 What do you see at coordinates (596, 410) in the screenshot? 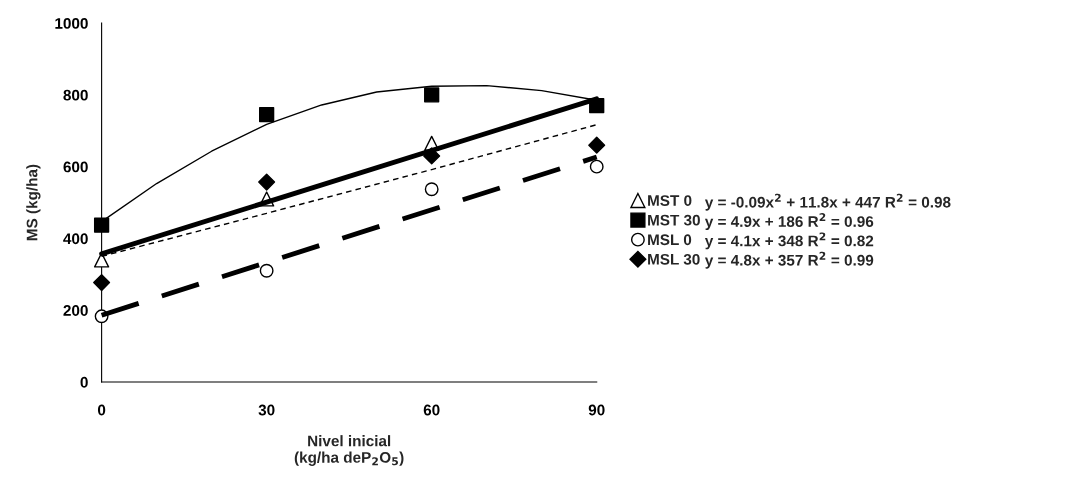
I see `x-tick-label: 90` at bounding box center [596, 410].